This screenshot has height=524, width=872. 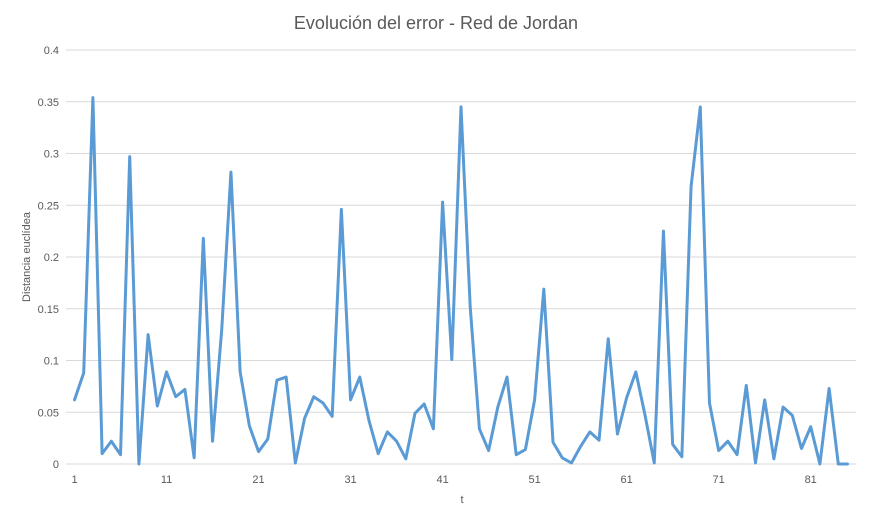 What do you see at coordinates (461, 500) in the screenshot?
I see `x-axis-label: t` at bounding box center [461, 500].